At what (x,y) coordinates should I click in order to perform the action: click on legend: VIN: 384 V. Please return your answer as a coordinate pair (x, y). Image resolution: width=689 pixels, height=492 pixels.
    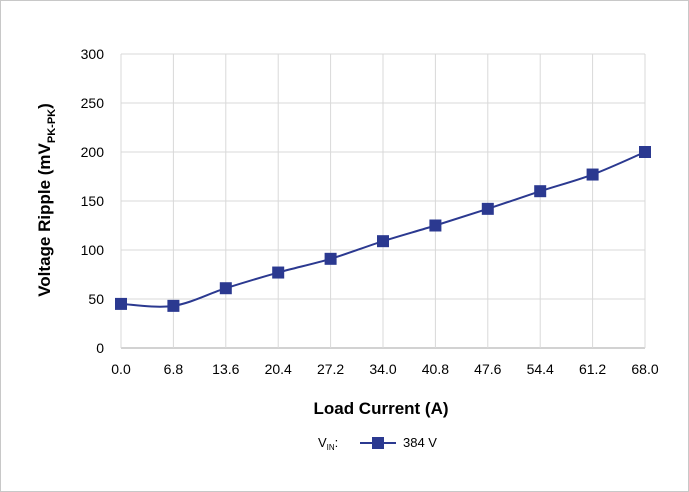
    Looking at the image, I should click on (377, 443).